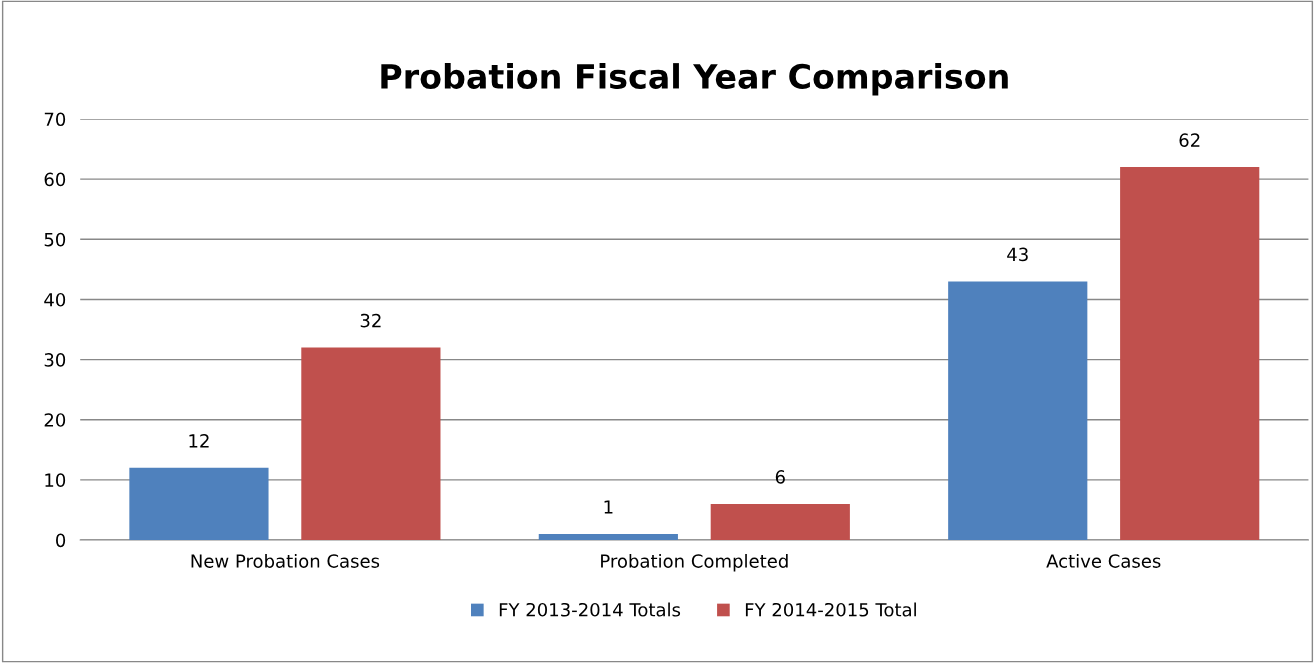 The width and height of the screenshot is (1315, 663). What do you see at coordinates (694, 562) in the screenshot?
I see `x-tick-label: Probation Completed` at bounding box center [694, 562].